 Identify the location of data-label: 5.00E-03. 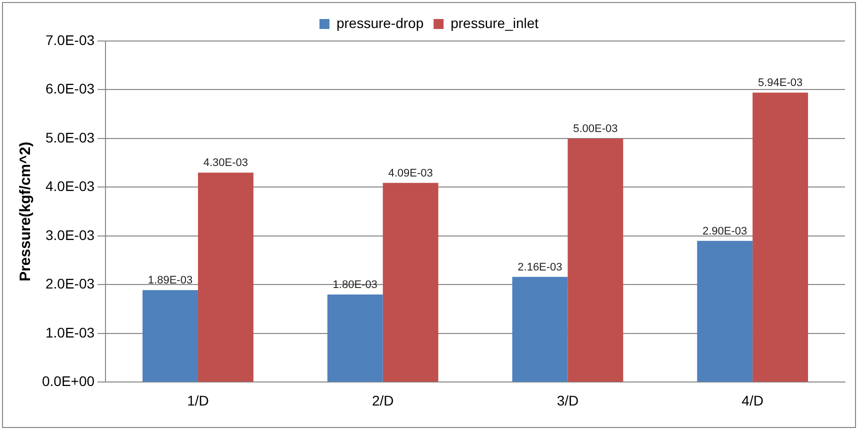
(595, 129).